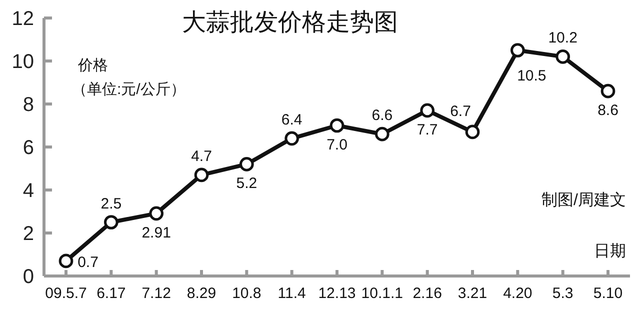 Image resolution: width=642 pixels, height=310 pixels. I want to click on y-axis-title: 价格, so click(92, 65).